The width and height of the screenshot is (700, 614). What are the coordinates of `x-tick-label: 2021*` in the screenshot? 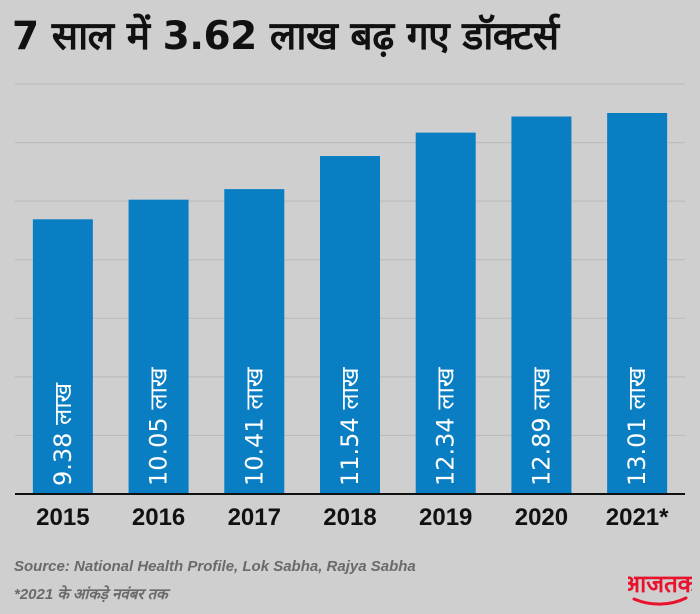 It's located at (637, 517).